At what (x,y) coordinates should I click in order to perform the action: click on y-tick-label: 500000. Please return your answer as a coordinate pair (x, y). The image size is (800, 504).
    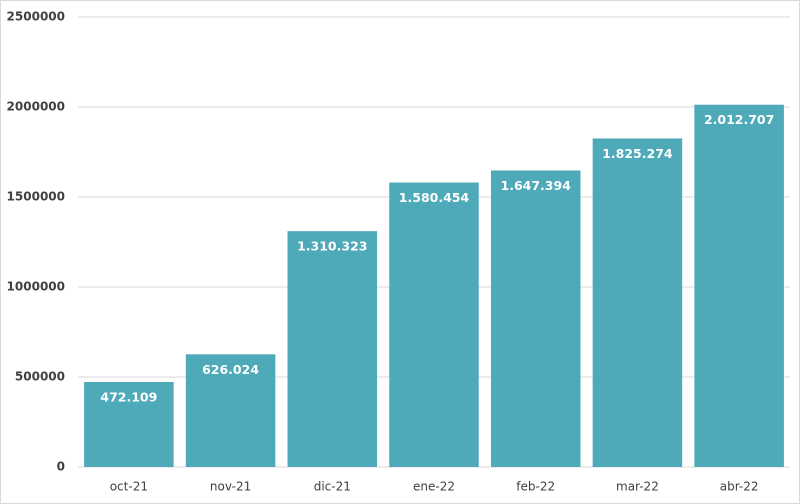
    Looking at the image, I should click on (40, 377).